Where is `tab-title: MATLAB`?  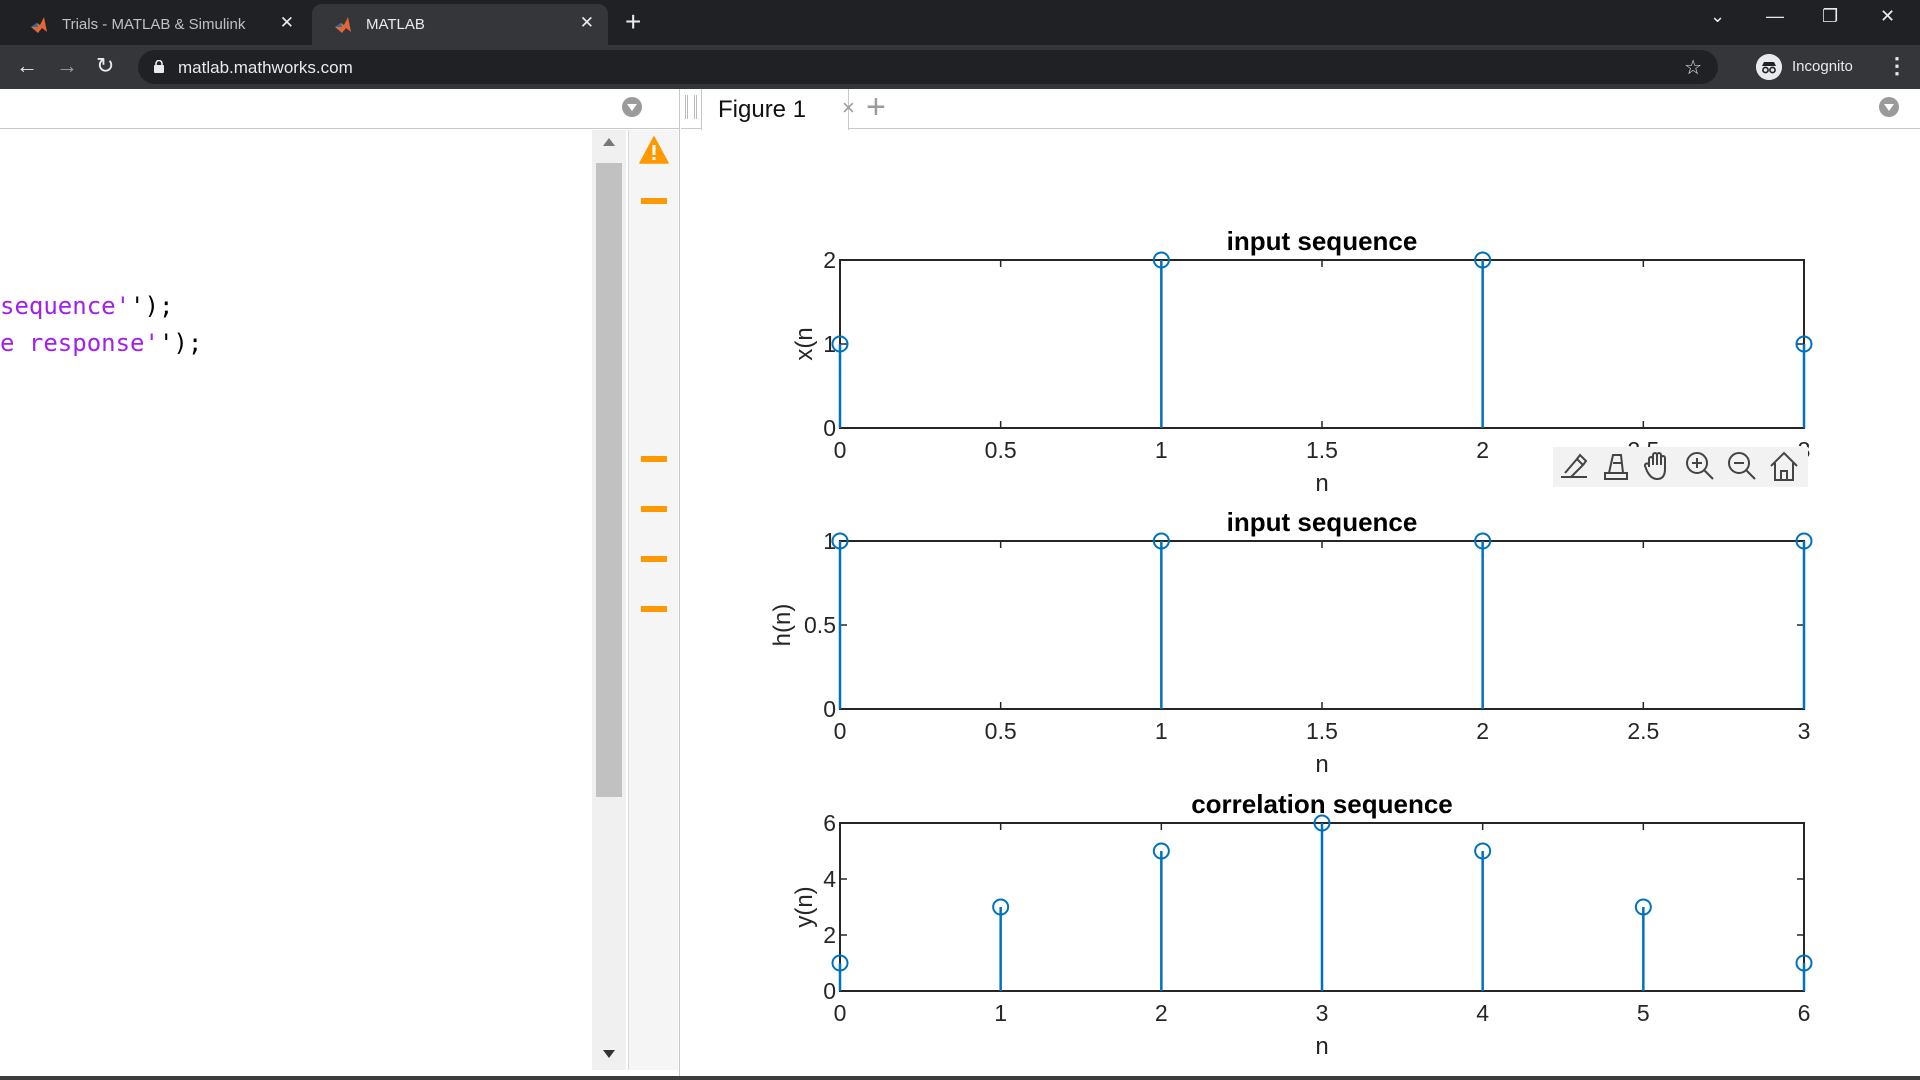
tab-title: MATLAB is located at coordinates (395, 24).